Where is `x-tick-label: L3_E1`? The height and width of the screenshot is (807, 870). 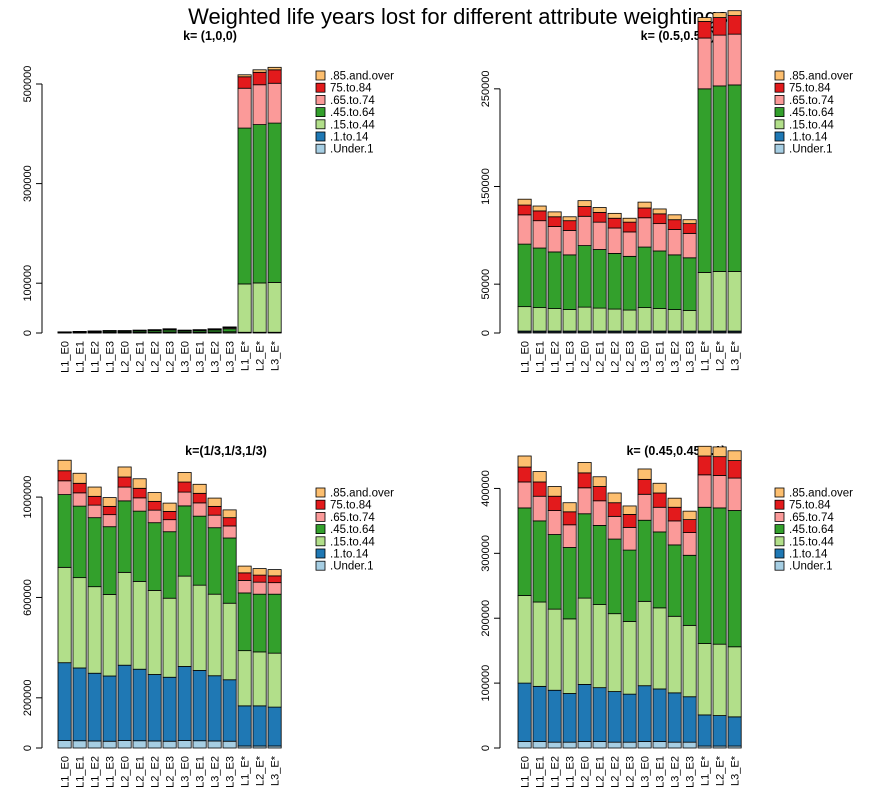
x-tick-label: L3_E1 is located at coordinates (201, 772).